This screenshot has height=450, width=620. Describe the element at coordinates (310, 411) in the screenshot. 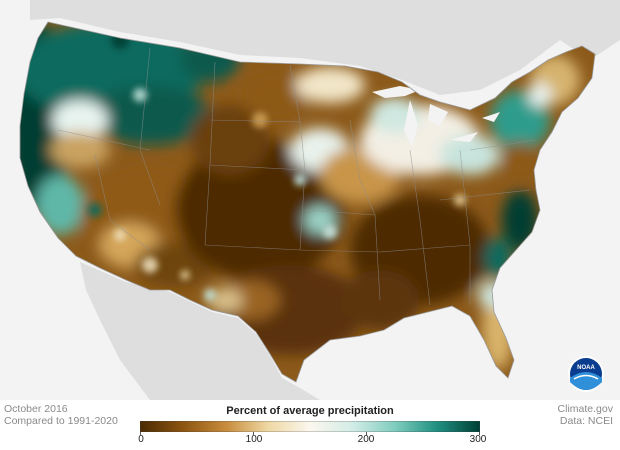

I see `legend-title: Percent of average precipitation` at that location.